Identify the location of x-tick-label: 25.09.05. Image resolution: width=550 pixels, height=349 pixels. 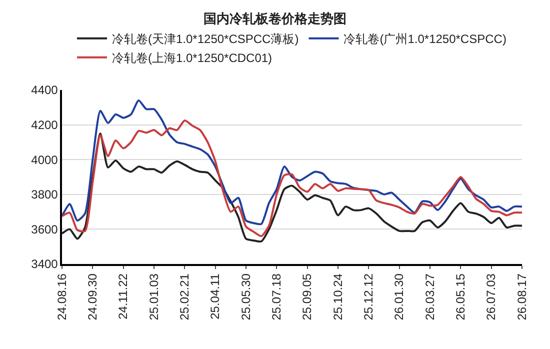
(307, 296).